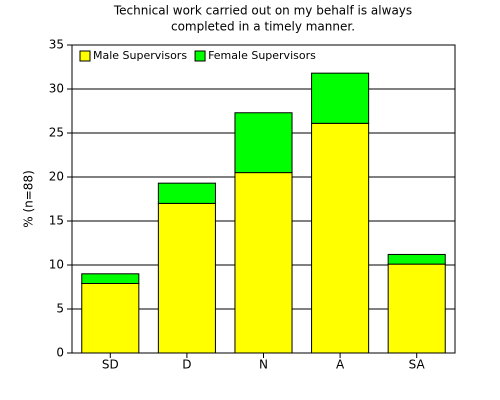 The width and height of the screenshot is (500, 400). What do you see at coordinates (29, 199) in the screenshot?
I see `y-axis-label: % (n=88)` at bounding box center [29, 199].